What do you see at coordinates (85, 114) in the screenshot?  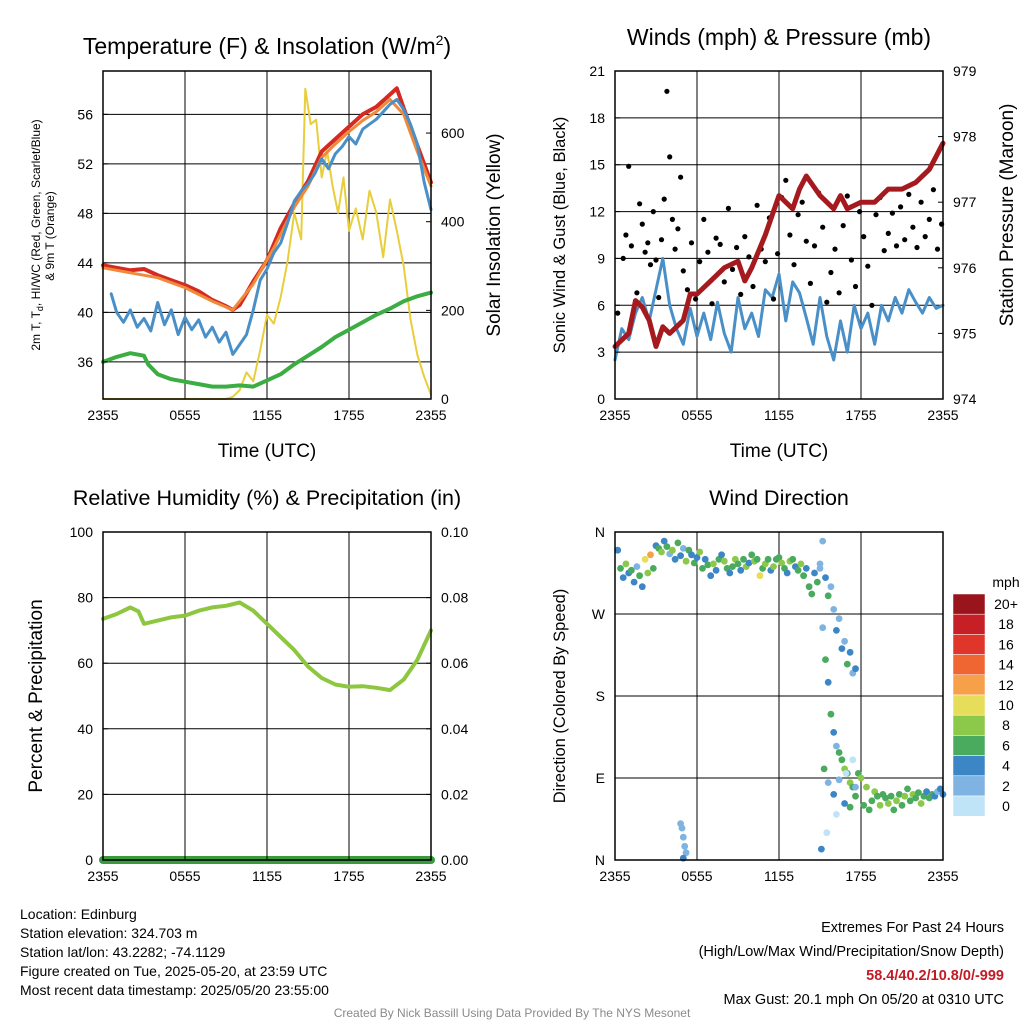 I see `y-tick-label: 56` at bounding box center [85, 114].